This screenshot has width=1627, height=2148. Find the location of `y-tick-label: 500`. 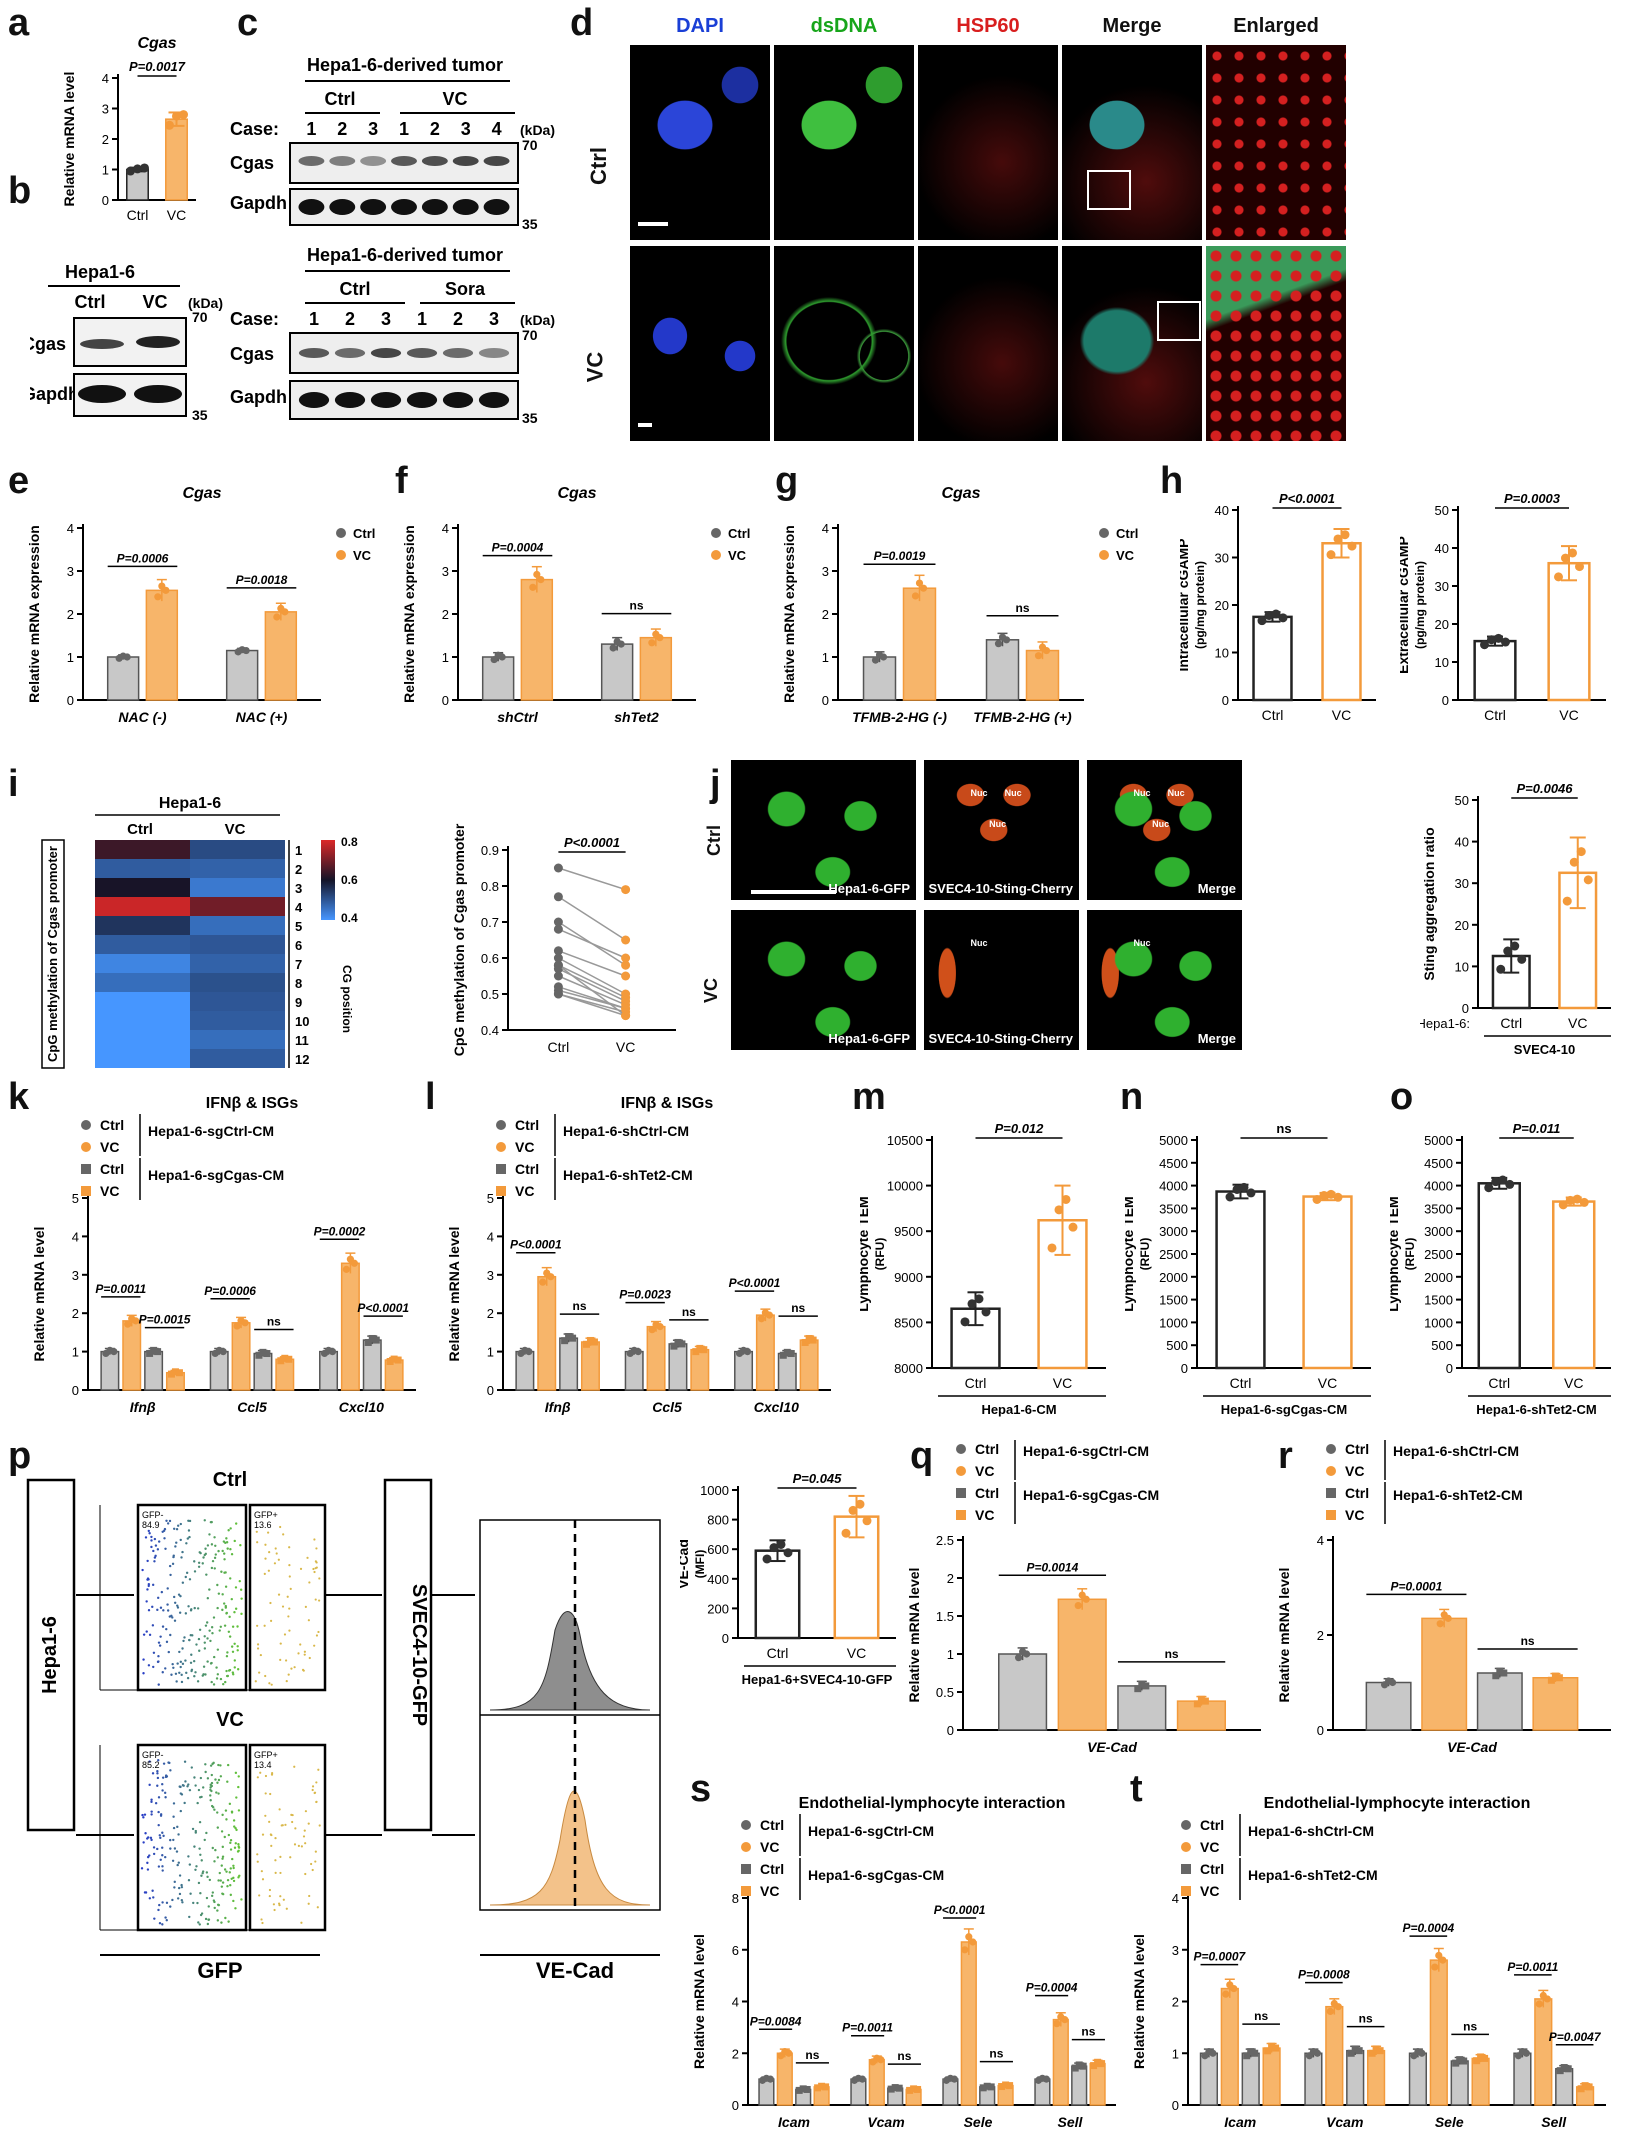

y-tick-label: 500 is located at coordinates (1177, 1345).